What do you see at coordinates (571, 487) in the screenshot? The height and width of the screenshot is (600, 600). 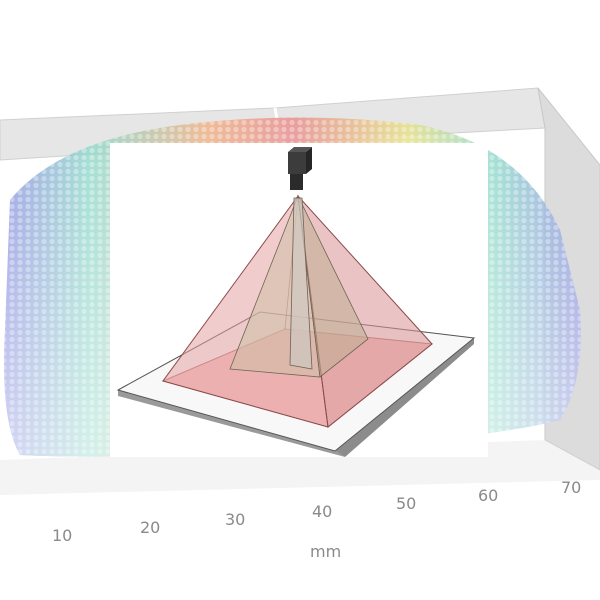 I see `x-tick-label: 70` at bounding box center [571, 487].